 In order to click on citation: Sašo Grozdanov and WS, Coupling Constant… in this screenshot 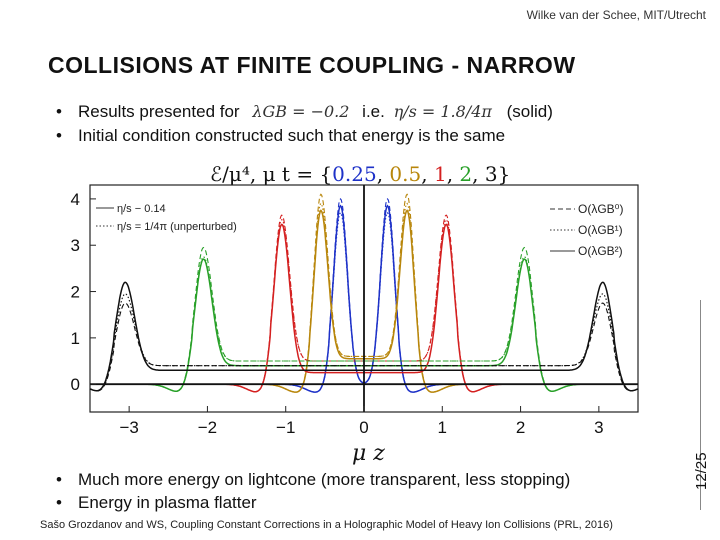, I will do `click(326, 525)`.